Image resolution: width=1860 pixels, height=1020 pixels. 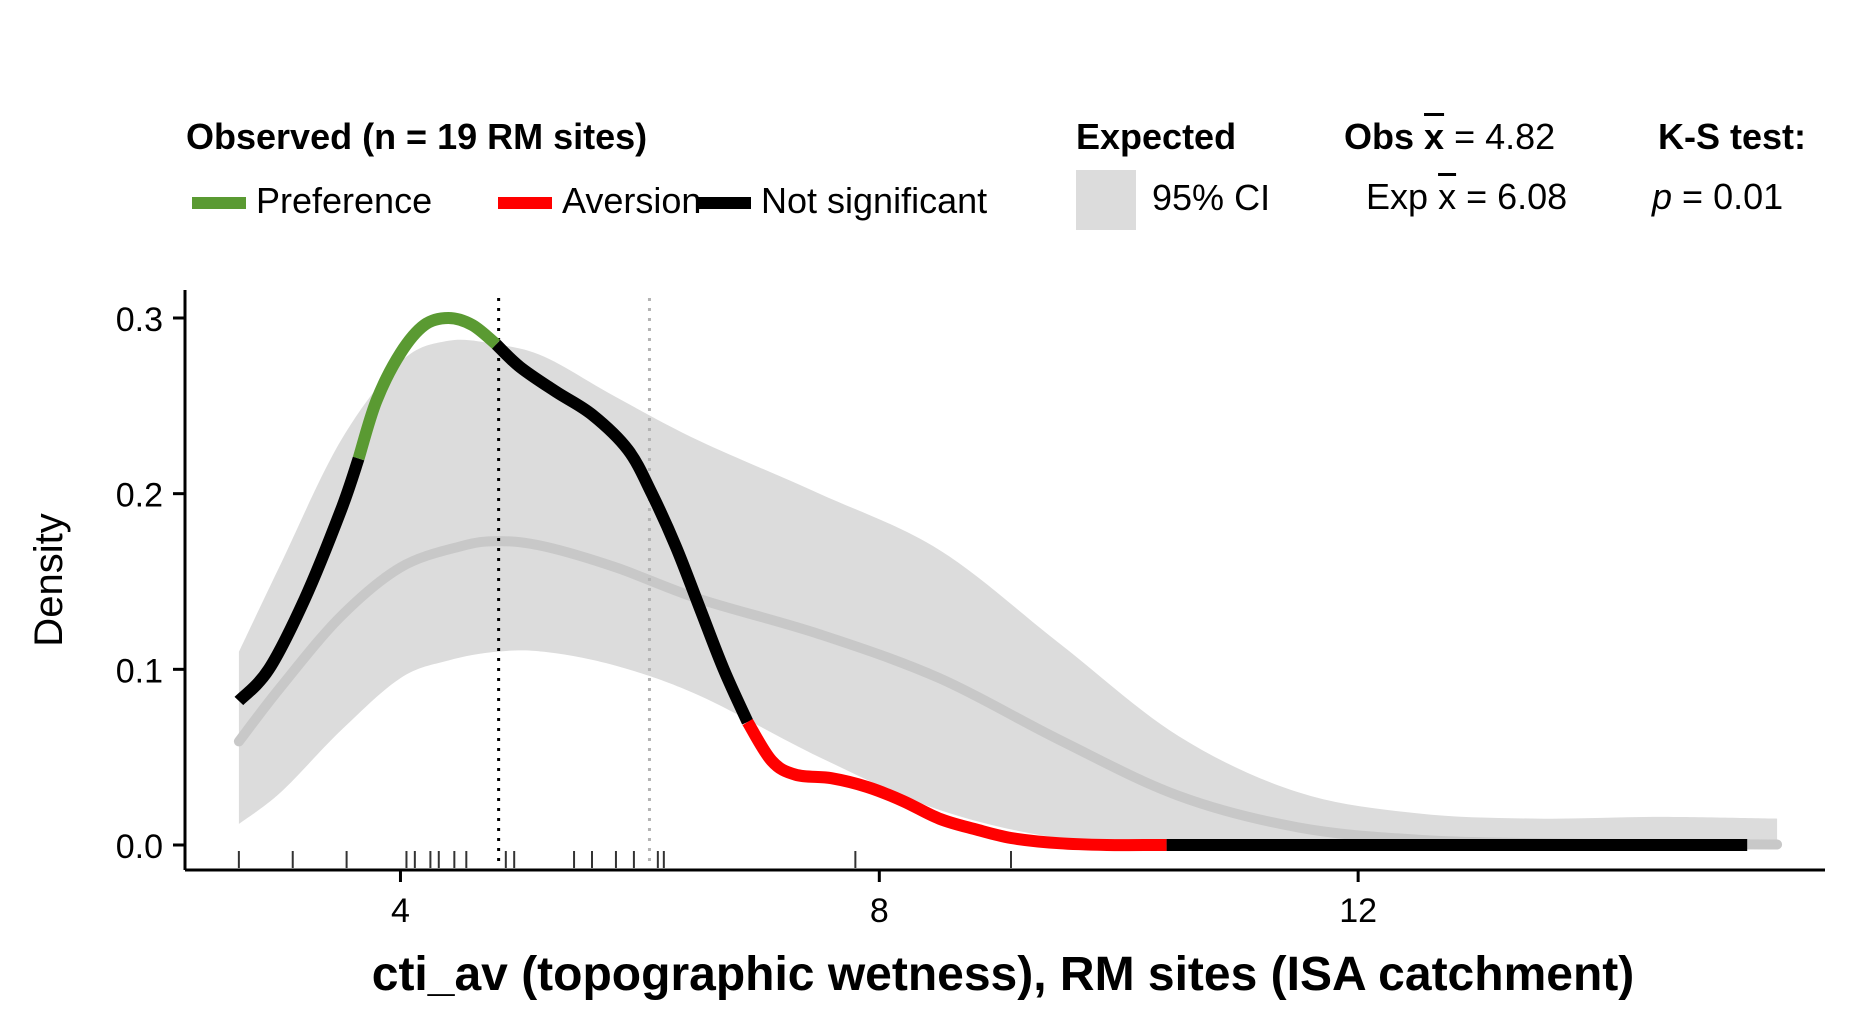 What do you see at coordinates (1517, 196) in the screenshot?
I see `exp-mean-value: = 6.08` at bounding box center [1517, 196].